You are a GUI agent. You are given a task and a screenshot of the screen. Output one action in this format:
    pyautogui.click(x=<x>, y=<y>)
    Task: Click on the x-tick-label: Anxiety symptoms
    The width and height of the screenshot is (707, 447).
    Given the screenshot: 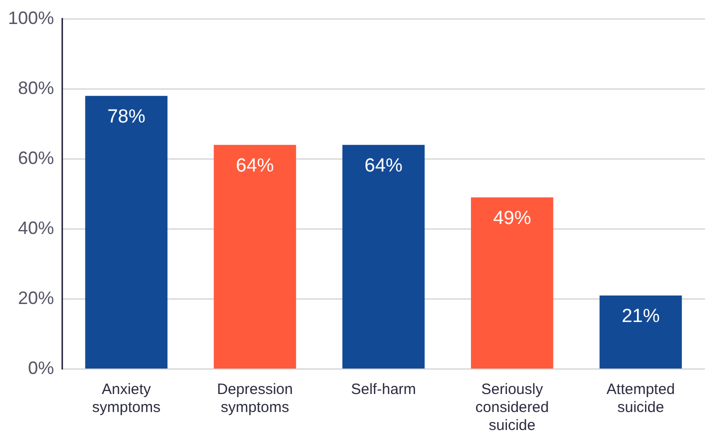 What is the action you would take?
    pyautogui.click(x=126, y=398)
    